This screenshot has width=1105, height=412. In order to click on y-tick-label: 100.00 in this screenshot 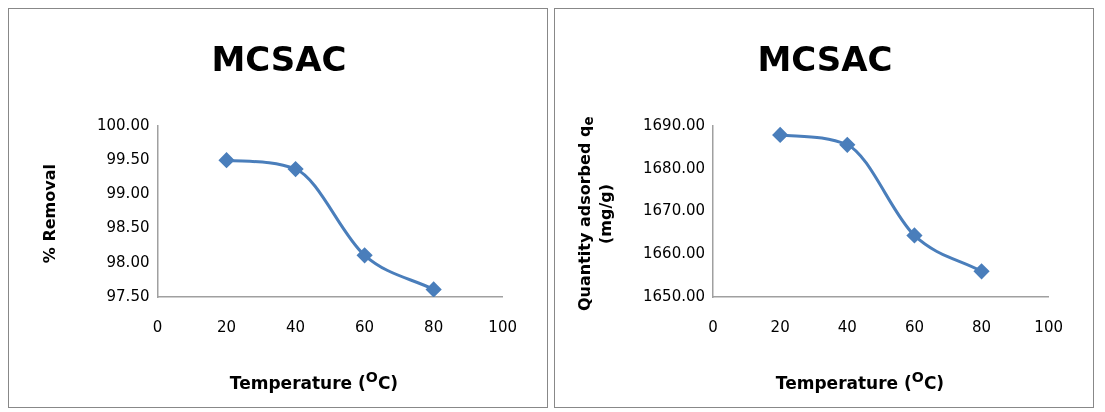, I will do `click(123, 124)`.